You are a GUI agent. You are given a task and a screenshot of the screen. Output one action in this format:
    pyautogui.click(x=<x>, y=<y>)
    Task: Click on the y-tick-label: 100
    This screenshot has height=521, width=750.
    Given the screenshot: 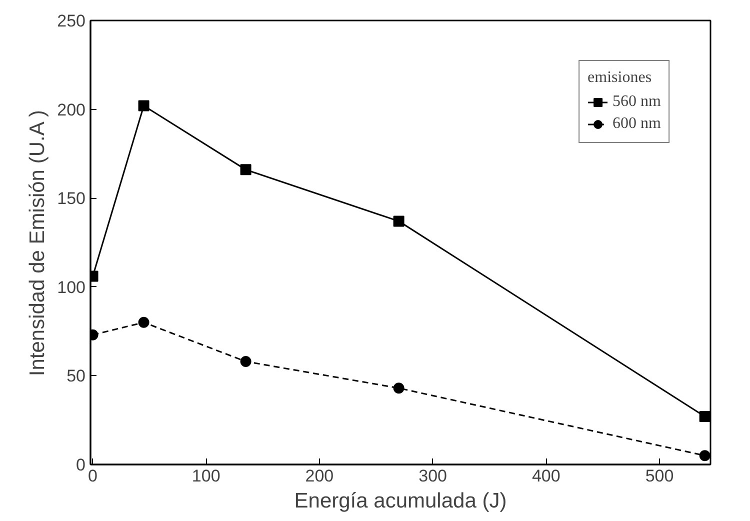 What is the action you would take?
    pyautogui.click(x=71, y=287)
    